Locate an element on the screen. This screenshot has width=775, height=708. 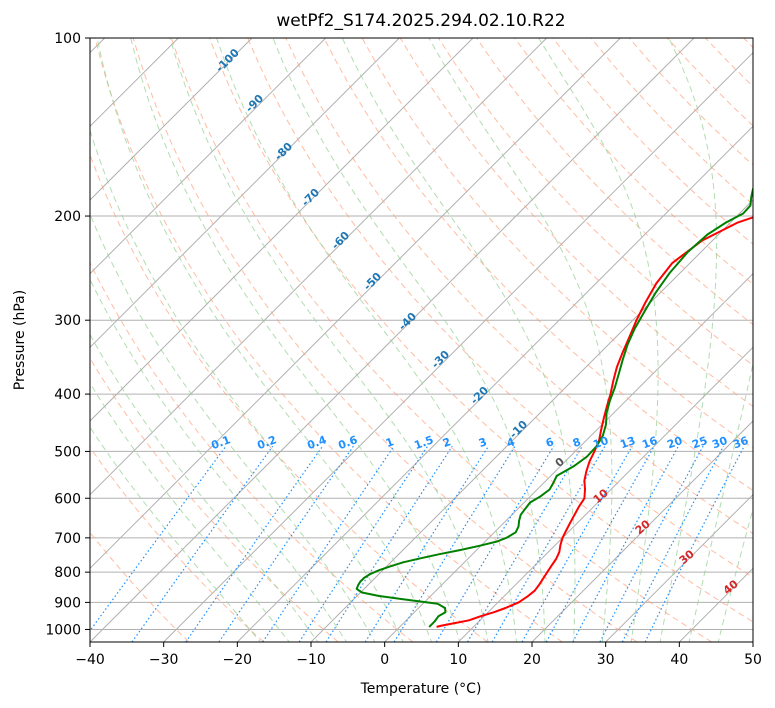
y-tick-label: 300 is located at coordinates (67, 321).